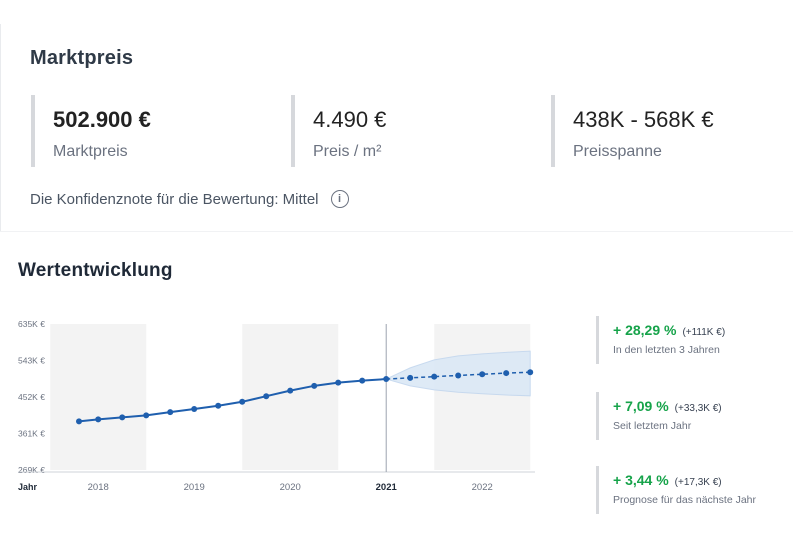  What do you see at coordinates (350, 119) in the screenshot?
I see `stat-price-per-sqm-value: 4.490 €` at bounding box center [350, 119].